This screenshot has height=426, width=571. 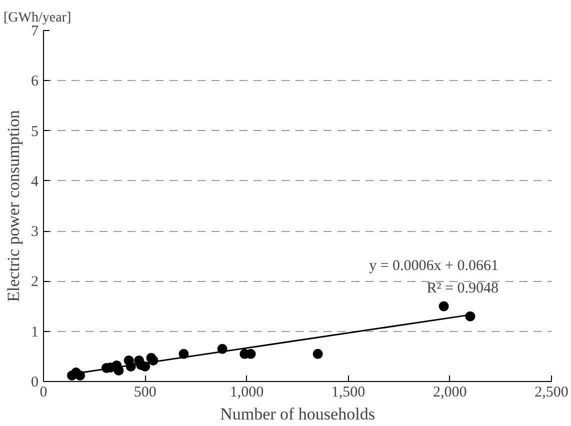 I want to click on y-tick-label: 4, so click(x=35, y=182).